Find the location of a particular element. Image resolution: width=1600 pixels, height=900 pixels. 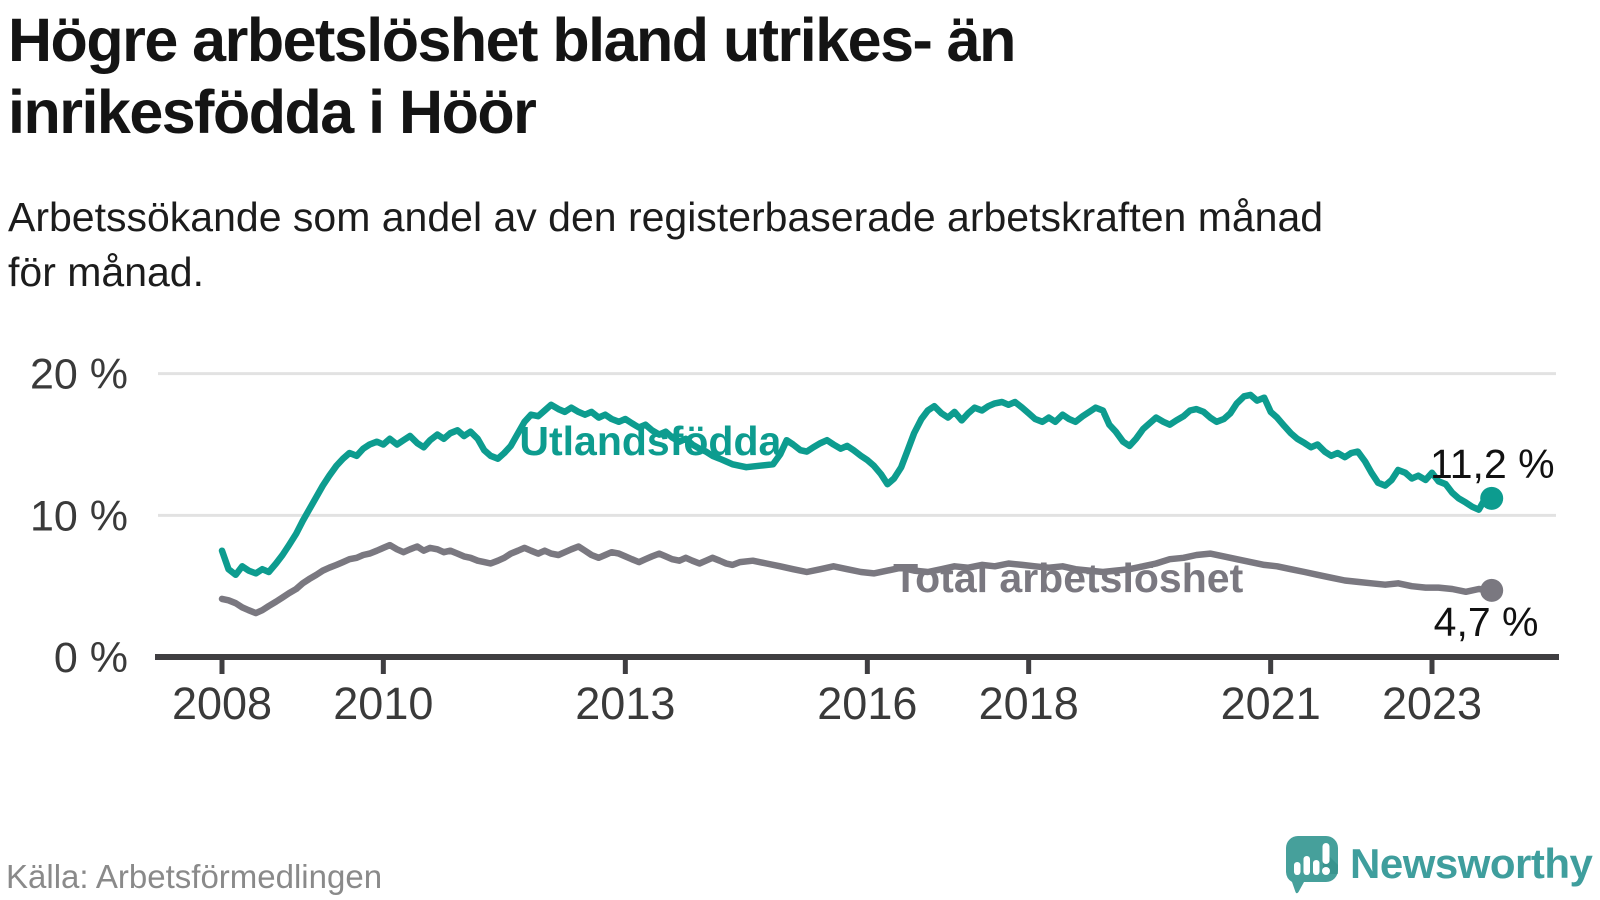

title-line-2: inrikesfödda i Höör is located at coordinates (272, 112).